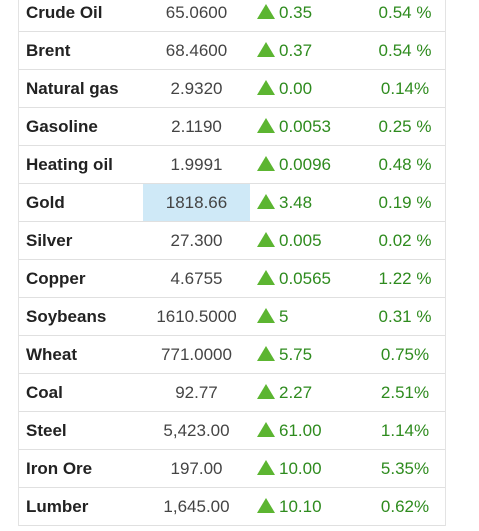  I want to click on table-row: Iron Ore 197.00 10.00 5.35%, so click(232, 469).